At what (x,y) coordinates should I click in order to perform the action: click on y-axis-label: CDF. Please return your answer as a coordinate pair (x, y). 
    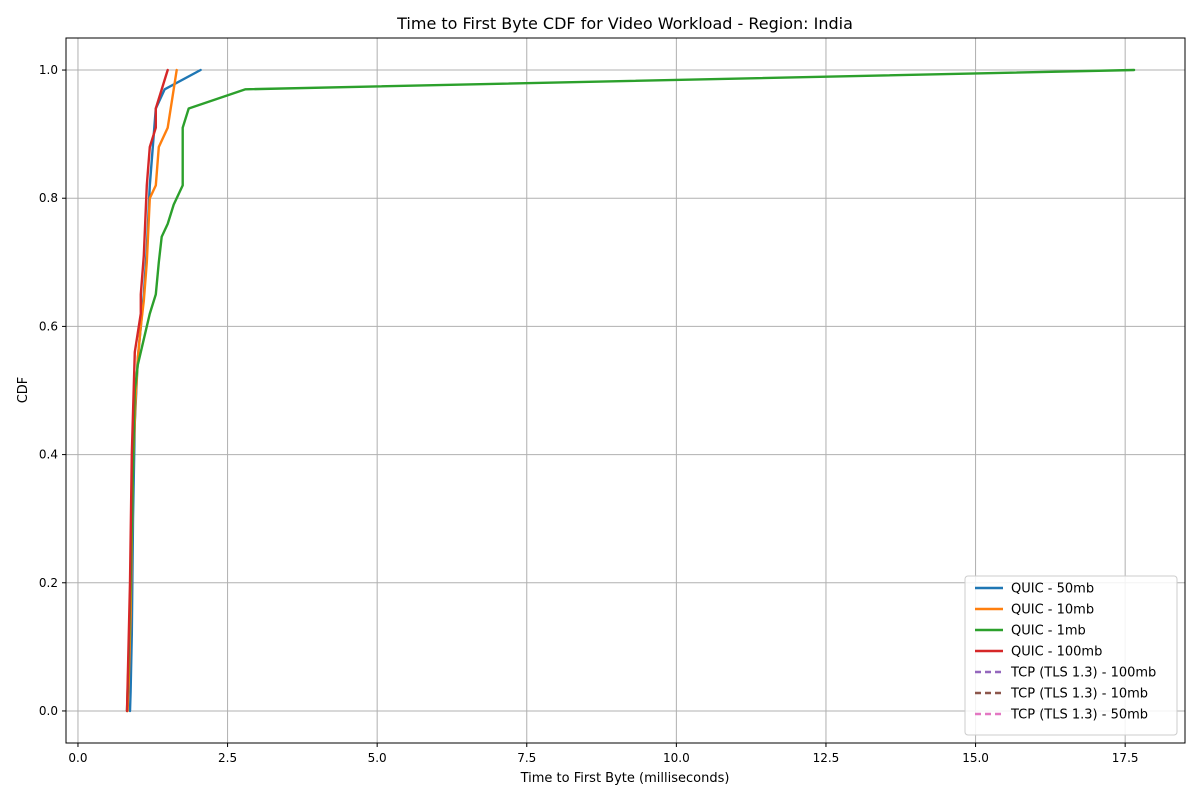
    Looking at the image, I should click on (23, 390).